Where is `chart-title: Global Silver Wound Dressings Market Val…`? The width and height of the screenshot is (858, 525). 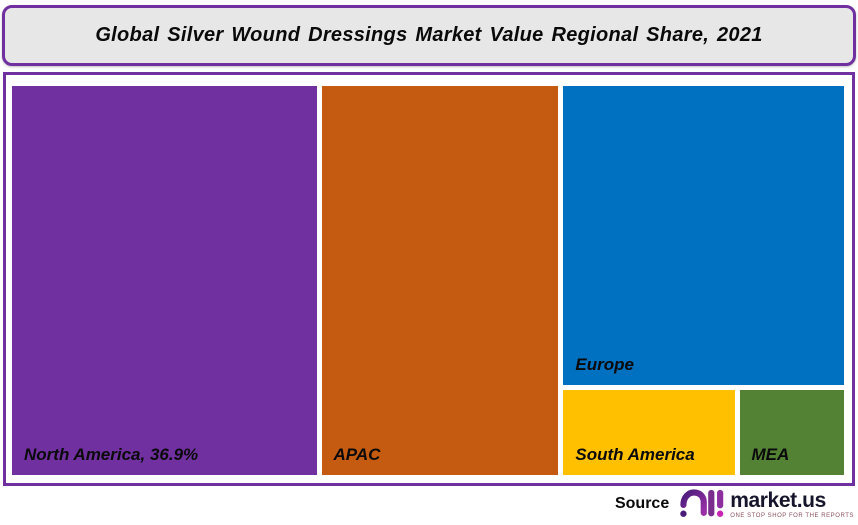 chart-title: Global Silver Wound Dressings Market Val… is located at coordinates (429, 35).